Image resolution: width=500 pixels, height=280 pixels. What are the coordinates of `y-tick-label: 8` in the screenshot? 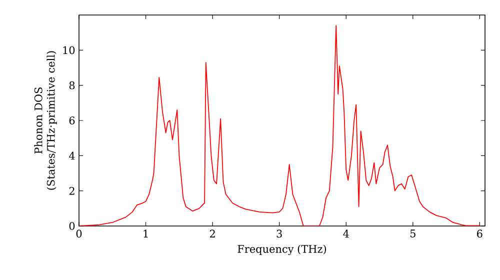 It's located at (72, 85).